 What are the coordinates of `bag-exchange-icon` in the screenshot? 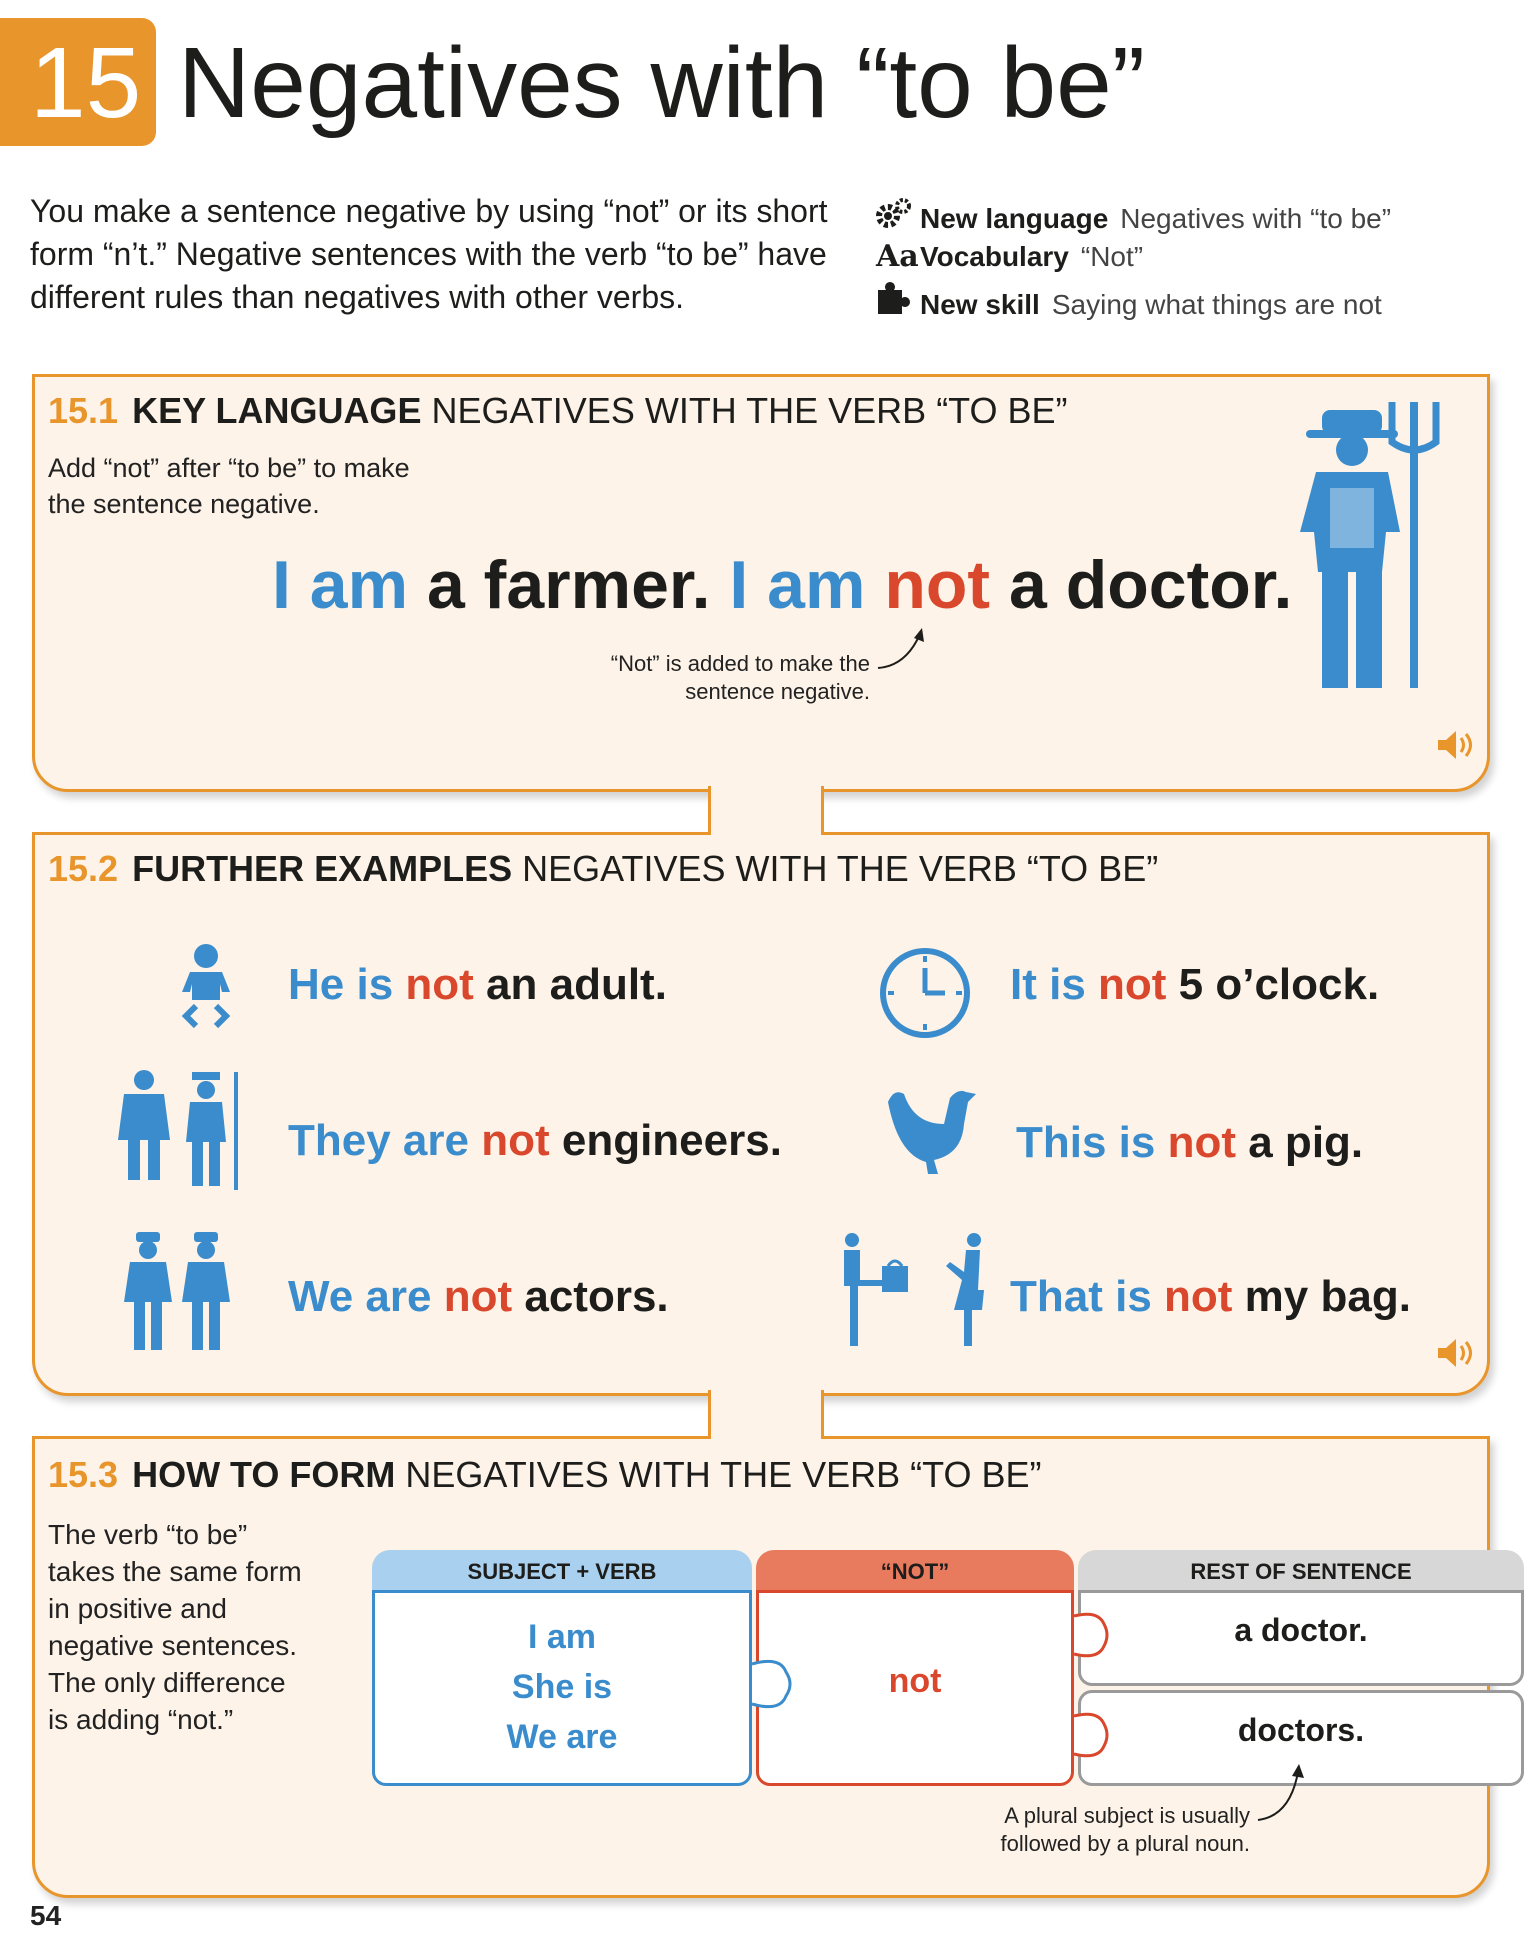 It's located at (914, 1289).